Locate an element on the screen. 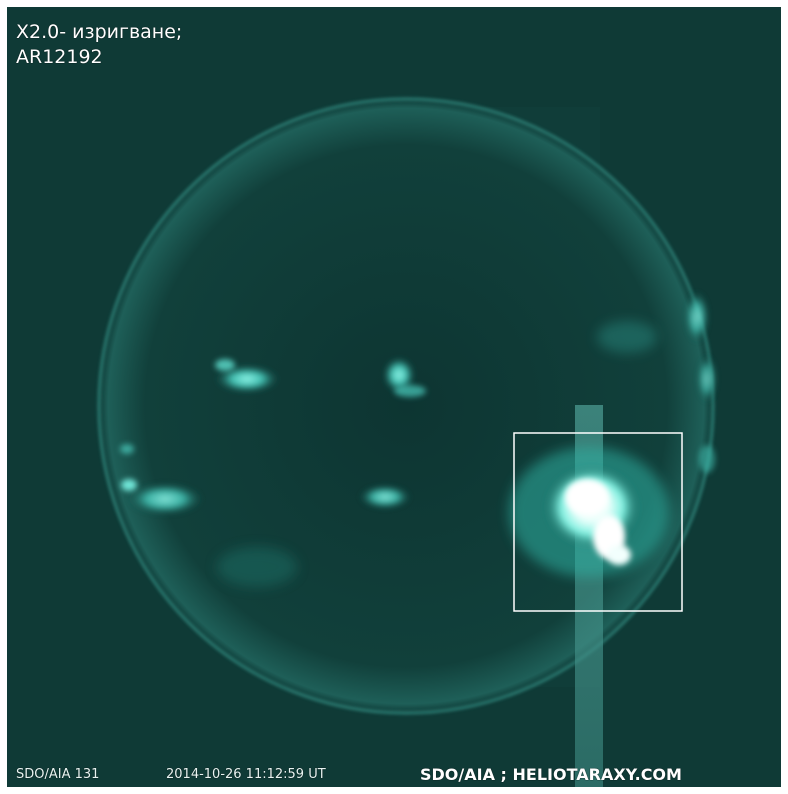  image-title-line2: AR12192 is located at coordinates (59, 57).